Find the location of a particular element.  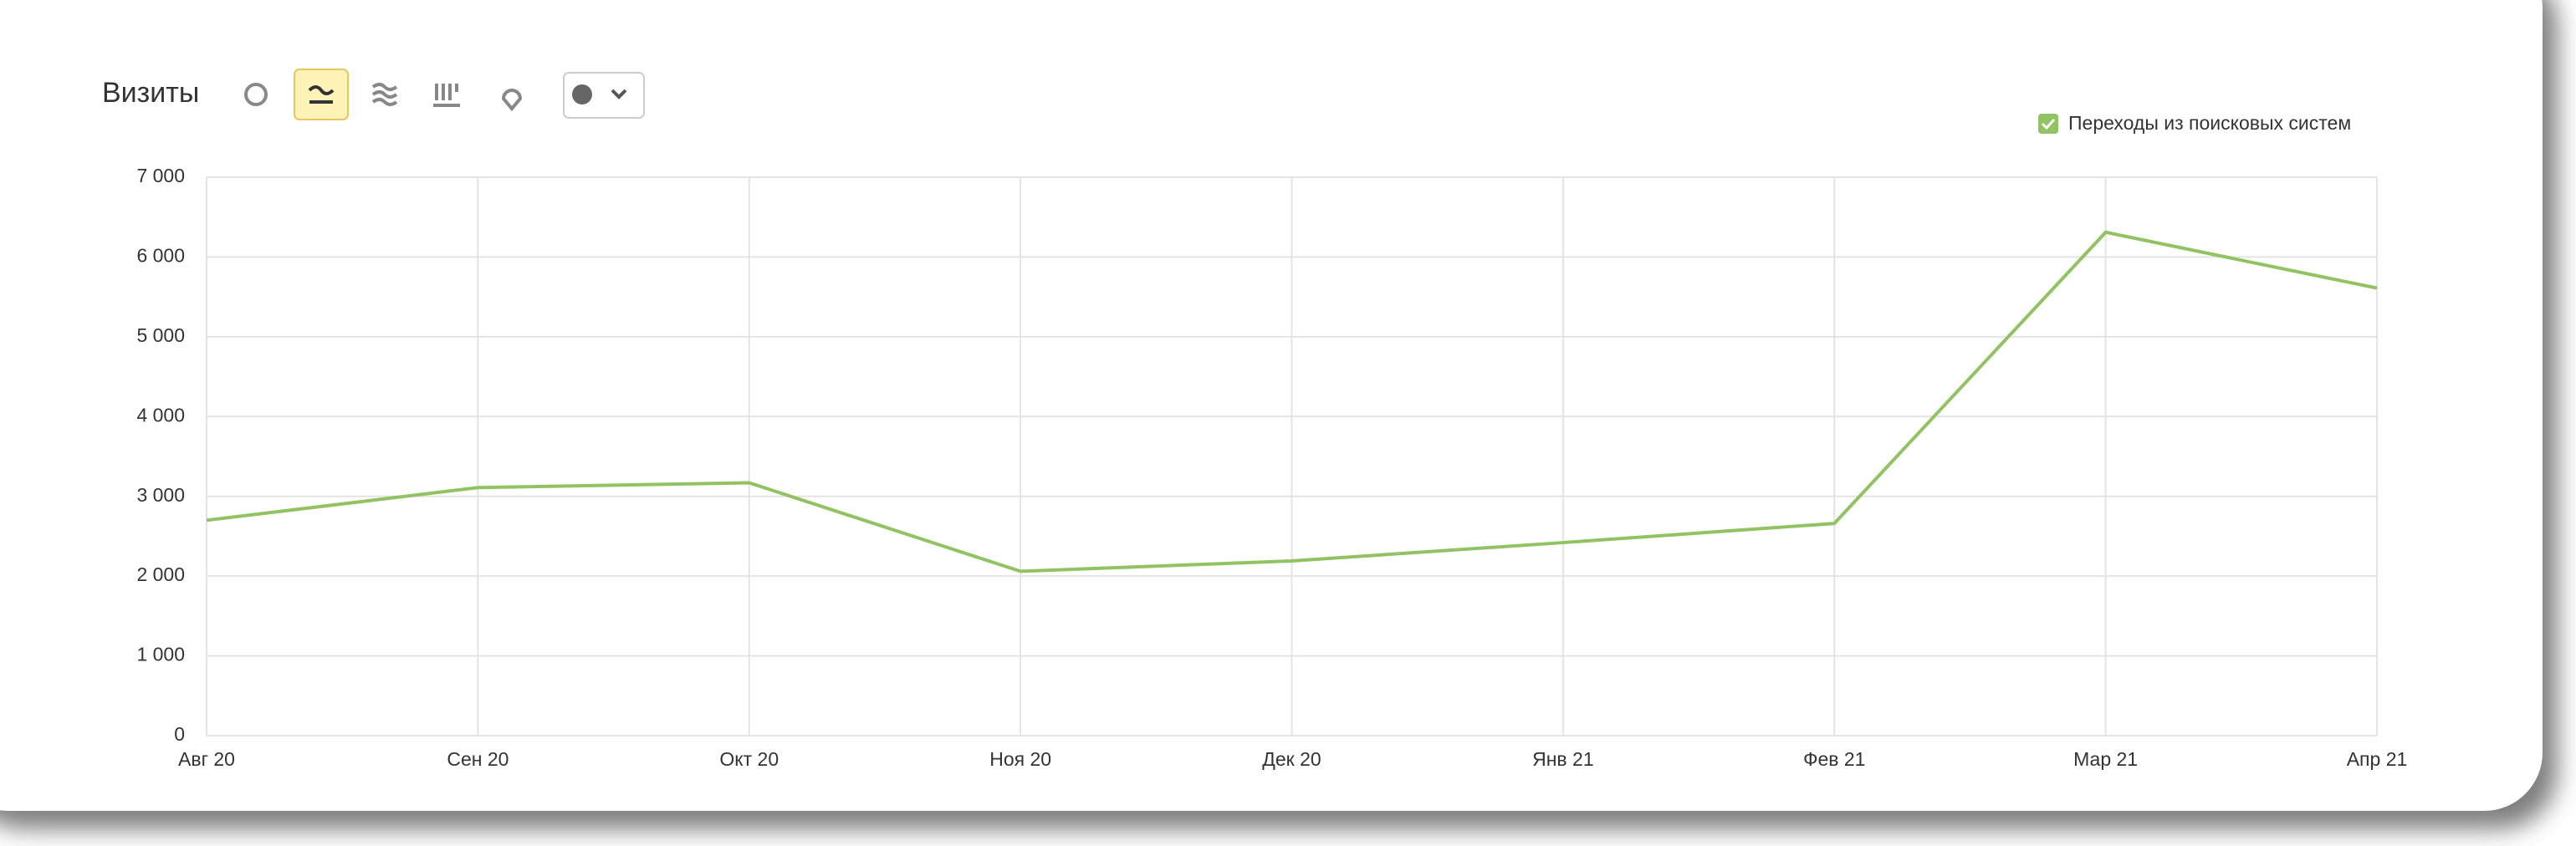

x-tick-label: Ноя 20 is located at coordinates (1020, 759).